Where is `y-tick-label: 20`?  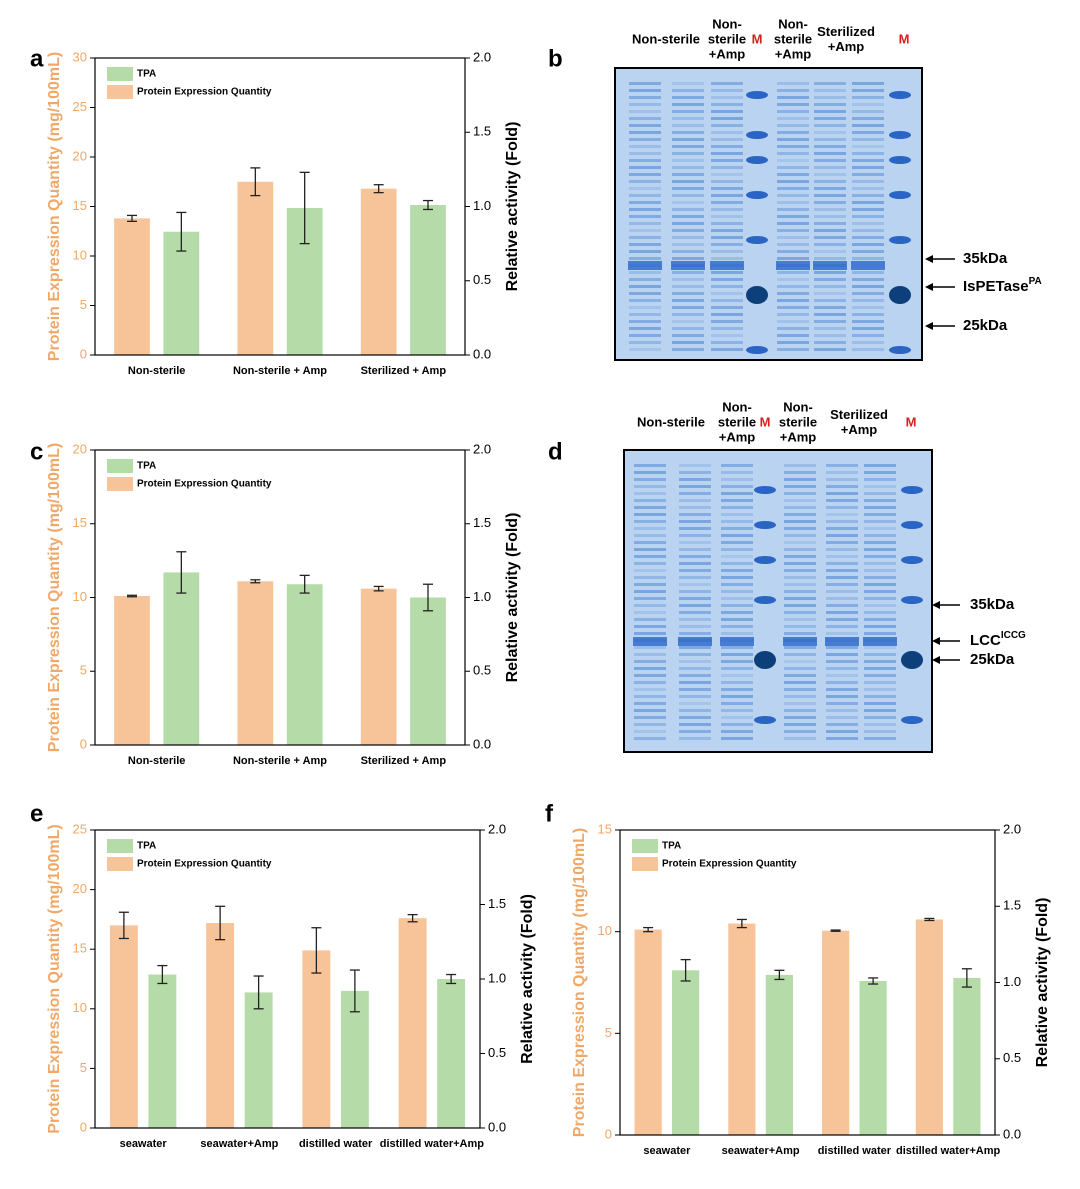
y-tick-label: 20 is located at coordinates (80, 888).